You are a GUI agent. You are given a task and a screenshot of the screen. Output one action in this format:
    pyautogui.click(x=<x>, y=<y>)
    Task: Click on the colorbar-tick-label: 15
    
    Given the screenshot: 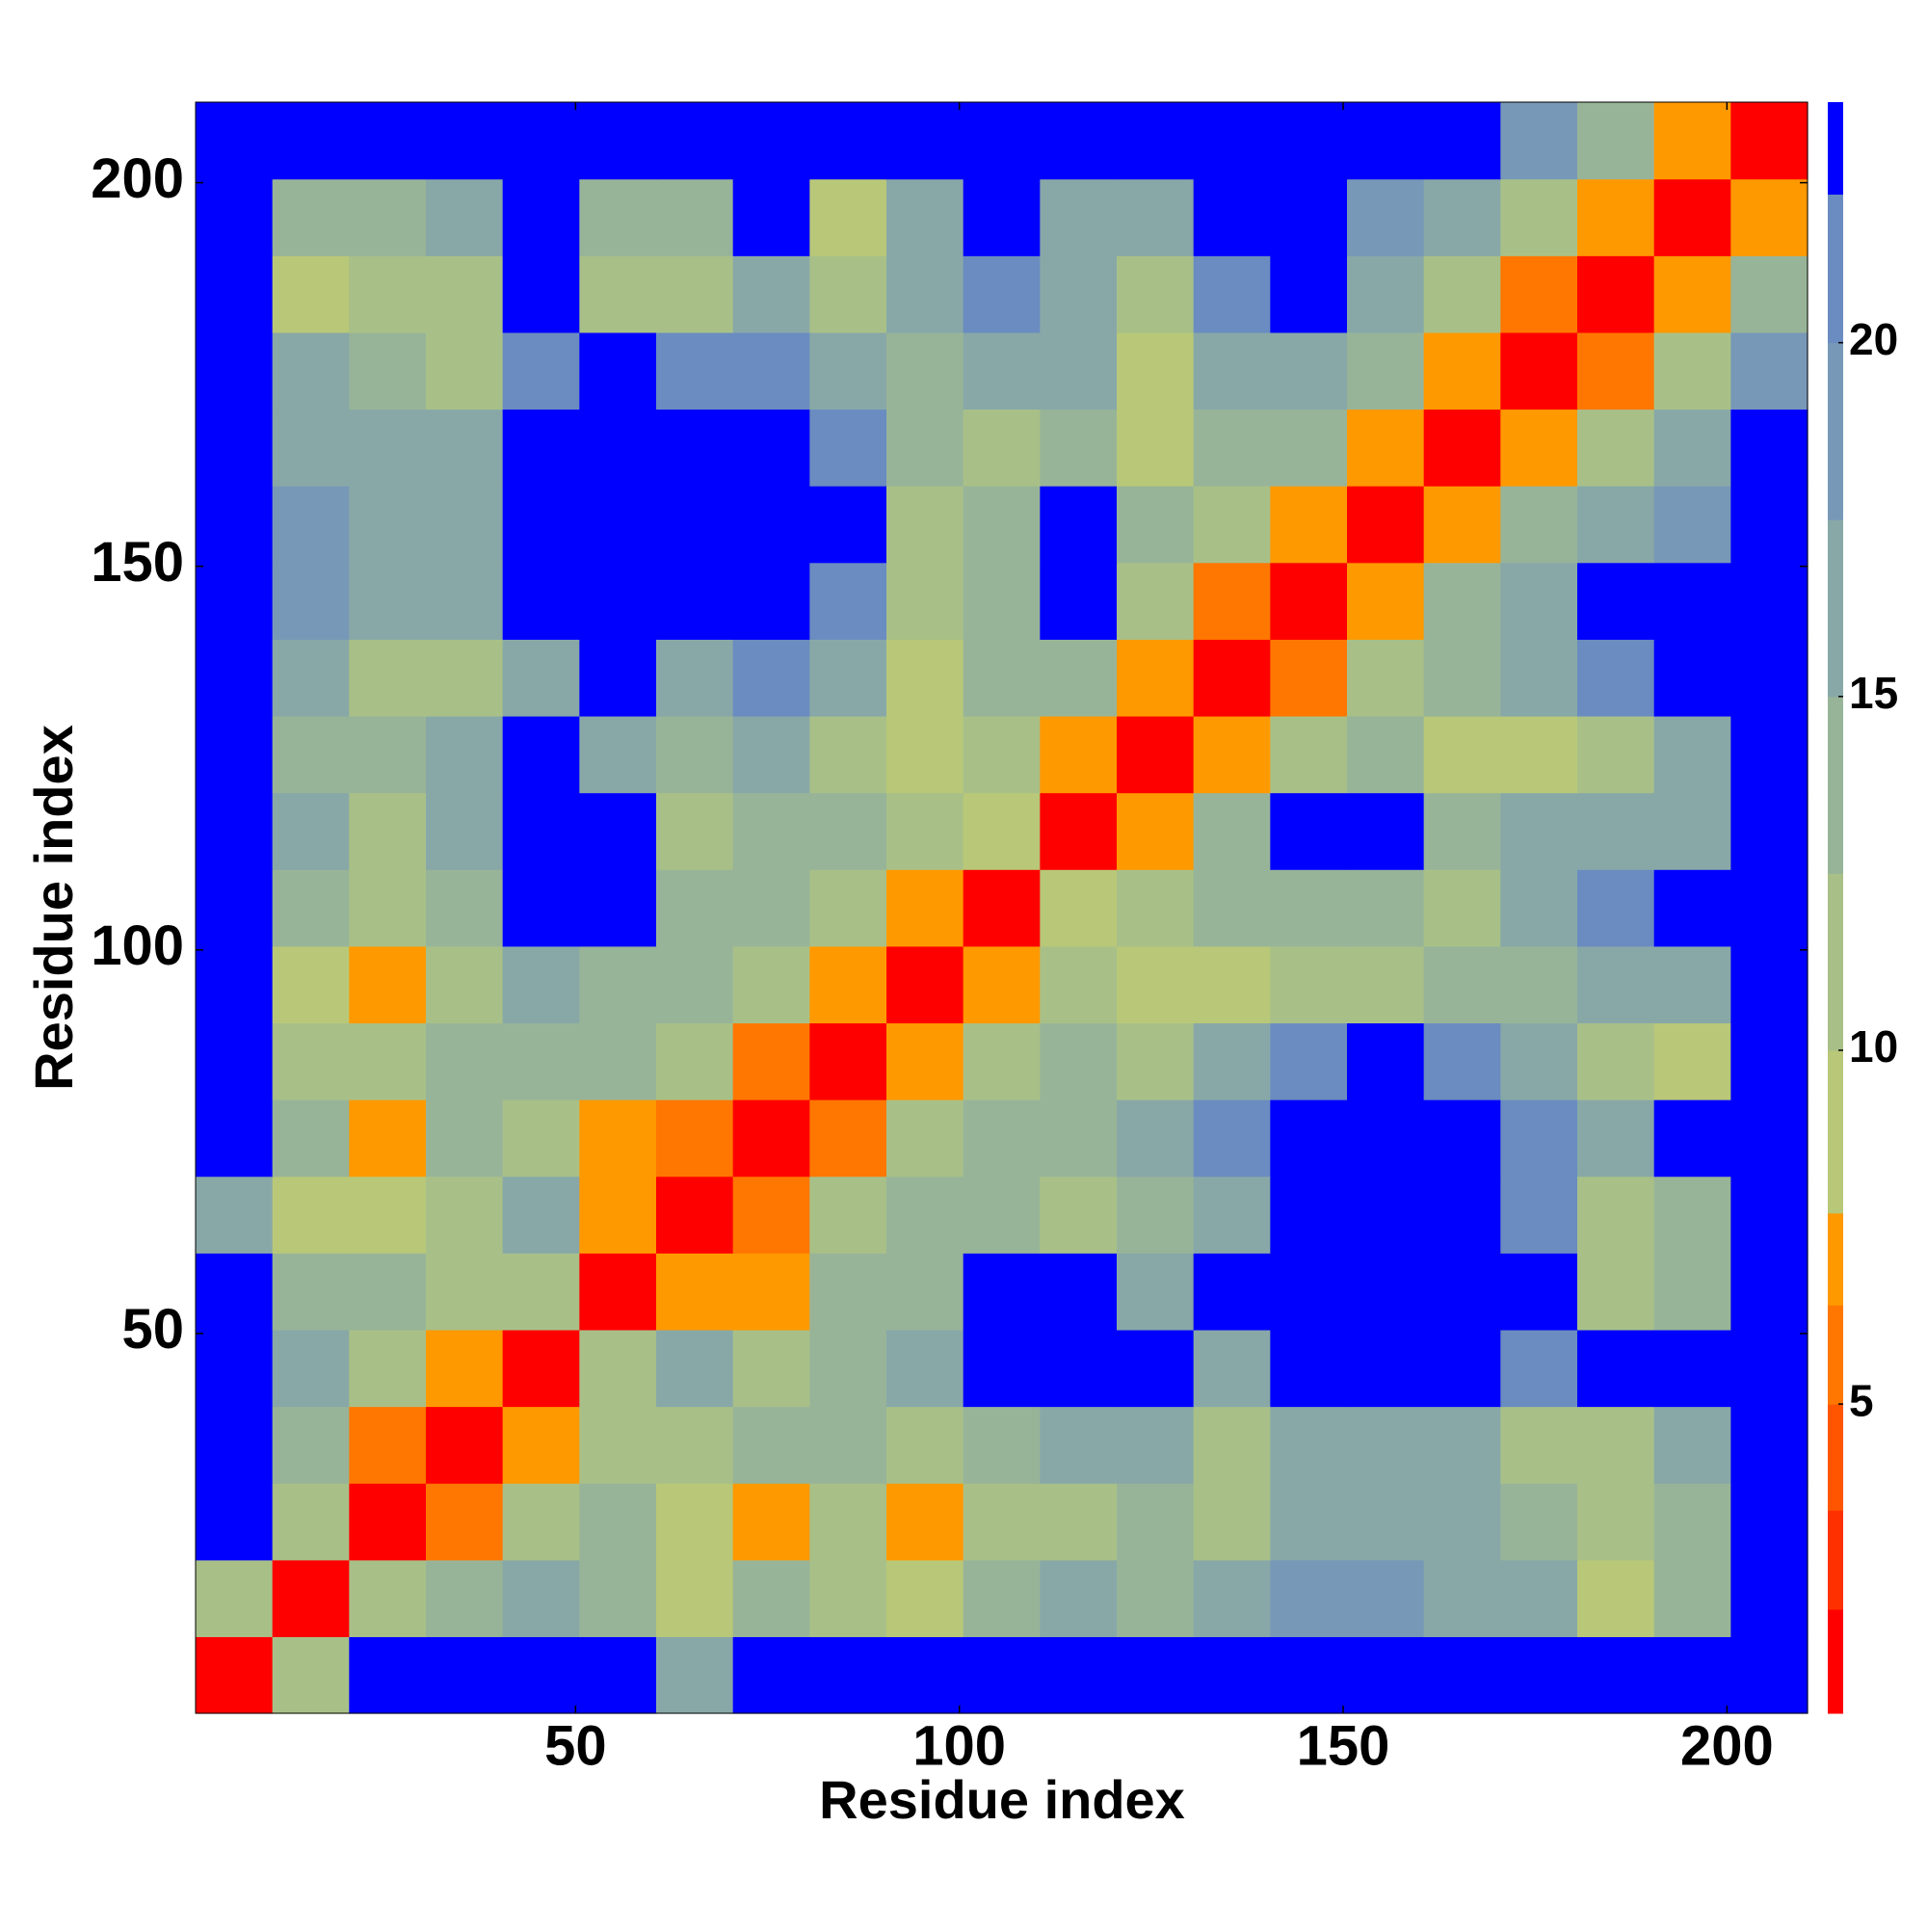 What is the action you would take?
    pyautogui.click(x=1873, y=693)
    